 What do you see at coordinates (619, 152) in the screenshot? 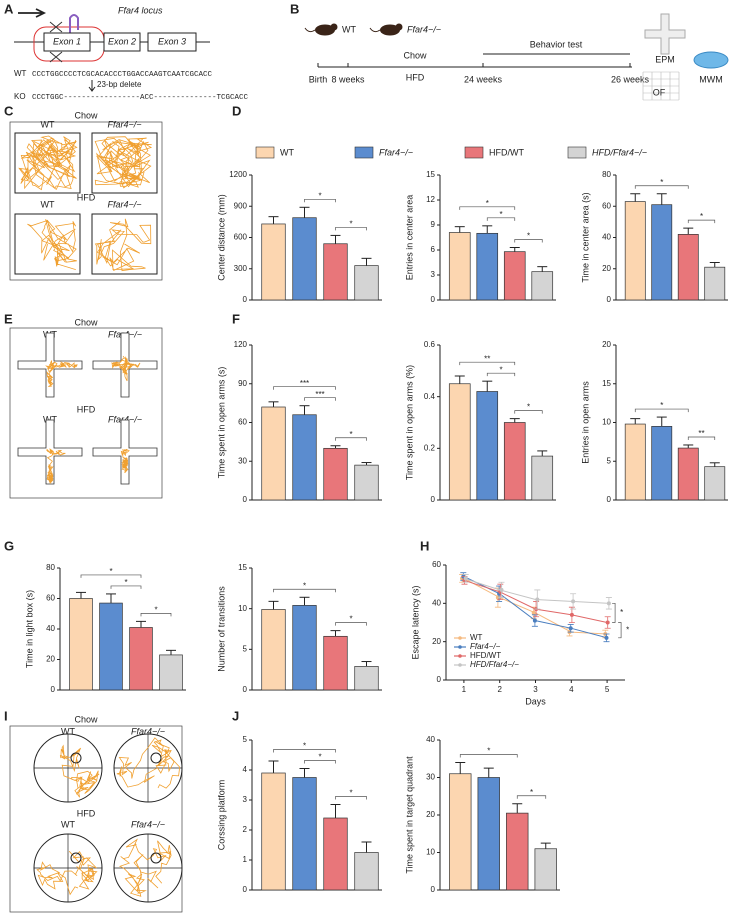
I see `legend-label: HFD/Ffar4−/−` at bounding box center [619, 152].